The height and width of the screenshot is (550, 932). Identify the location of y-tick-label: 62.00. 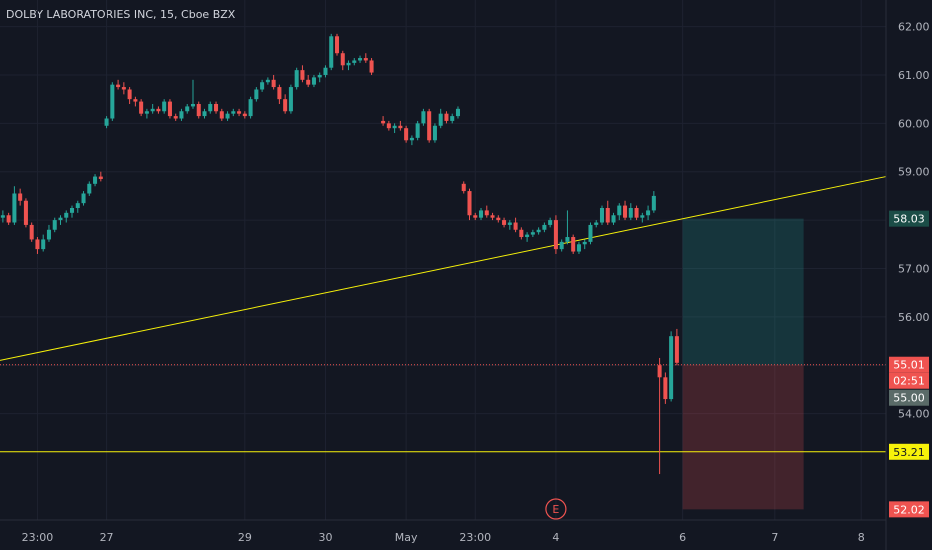
(914, 27).